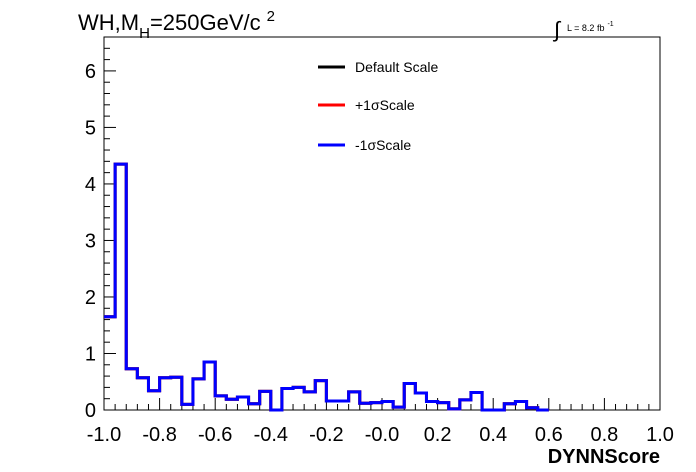 The image size is (696, 472). I want to click on legend: Default Scale +1σScale -1σScale, so click(378, 106).